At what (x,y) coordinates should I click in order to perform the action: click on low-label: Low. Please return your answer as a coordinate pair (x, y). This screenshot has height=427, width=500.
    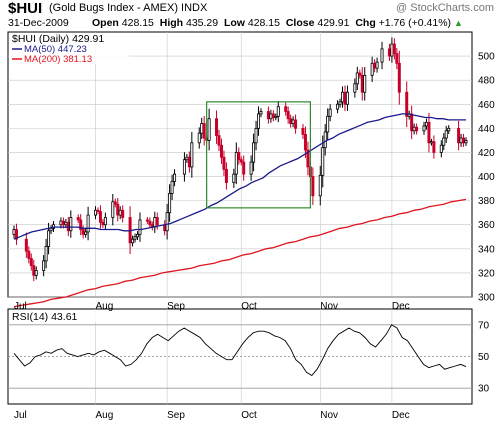
    Looking at the image, I should click on (234, 23).